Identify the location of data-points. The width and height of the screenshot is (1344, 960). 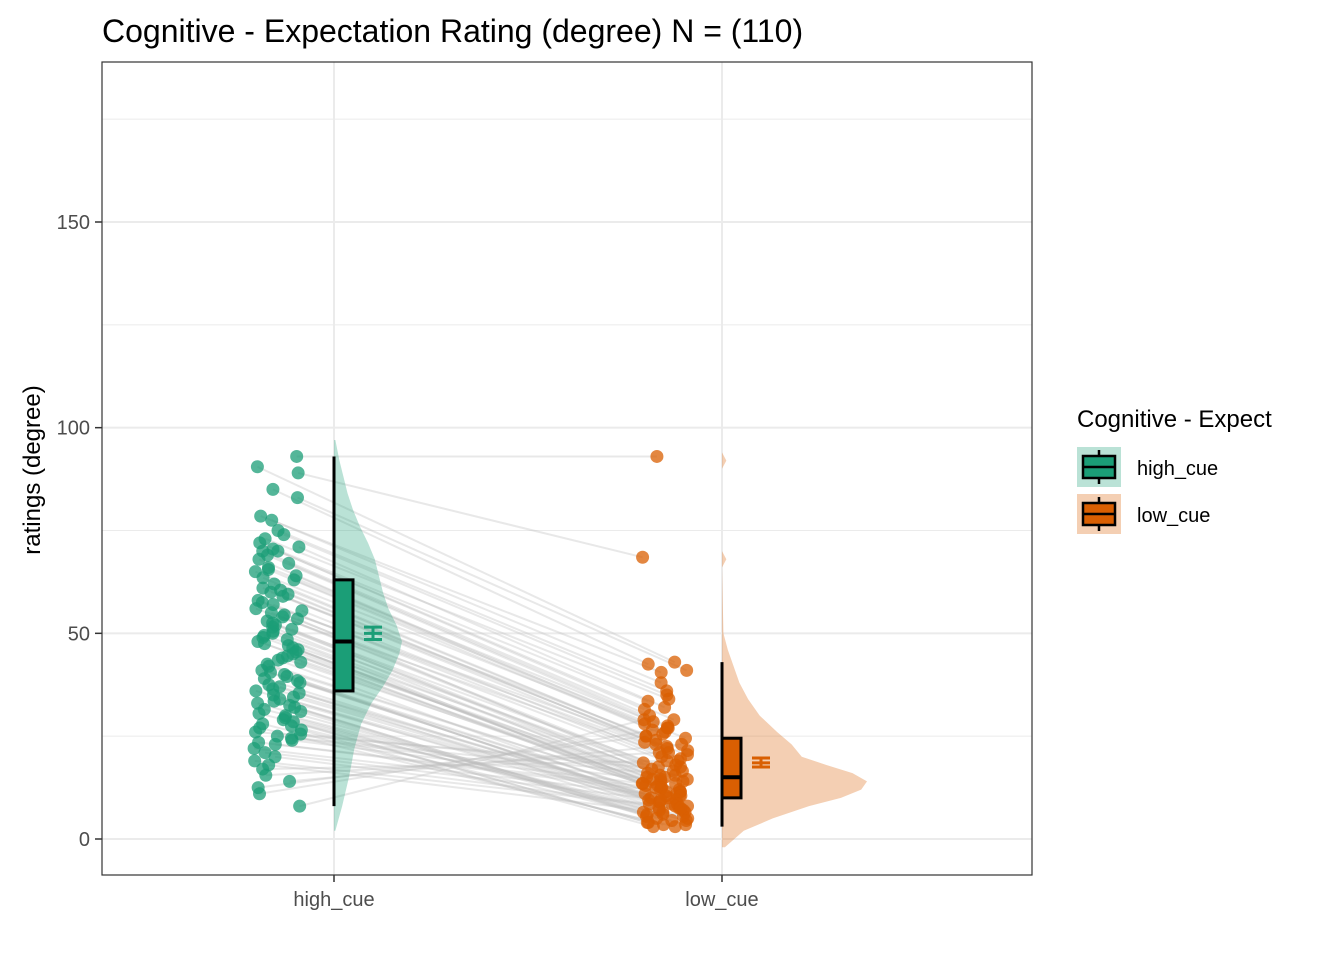
(471, 641).